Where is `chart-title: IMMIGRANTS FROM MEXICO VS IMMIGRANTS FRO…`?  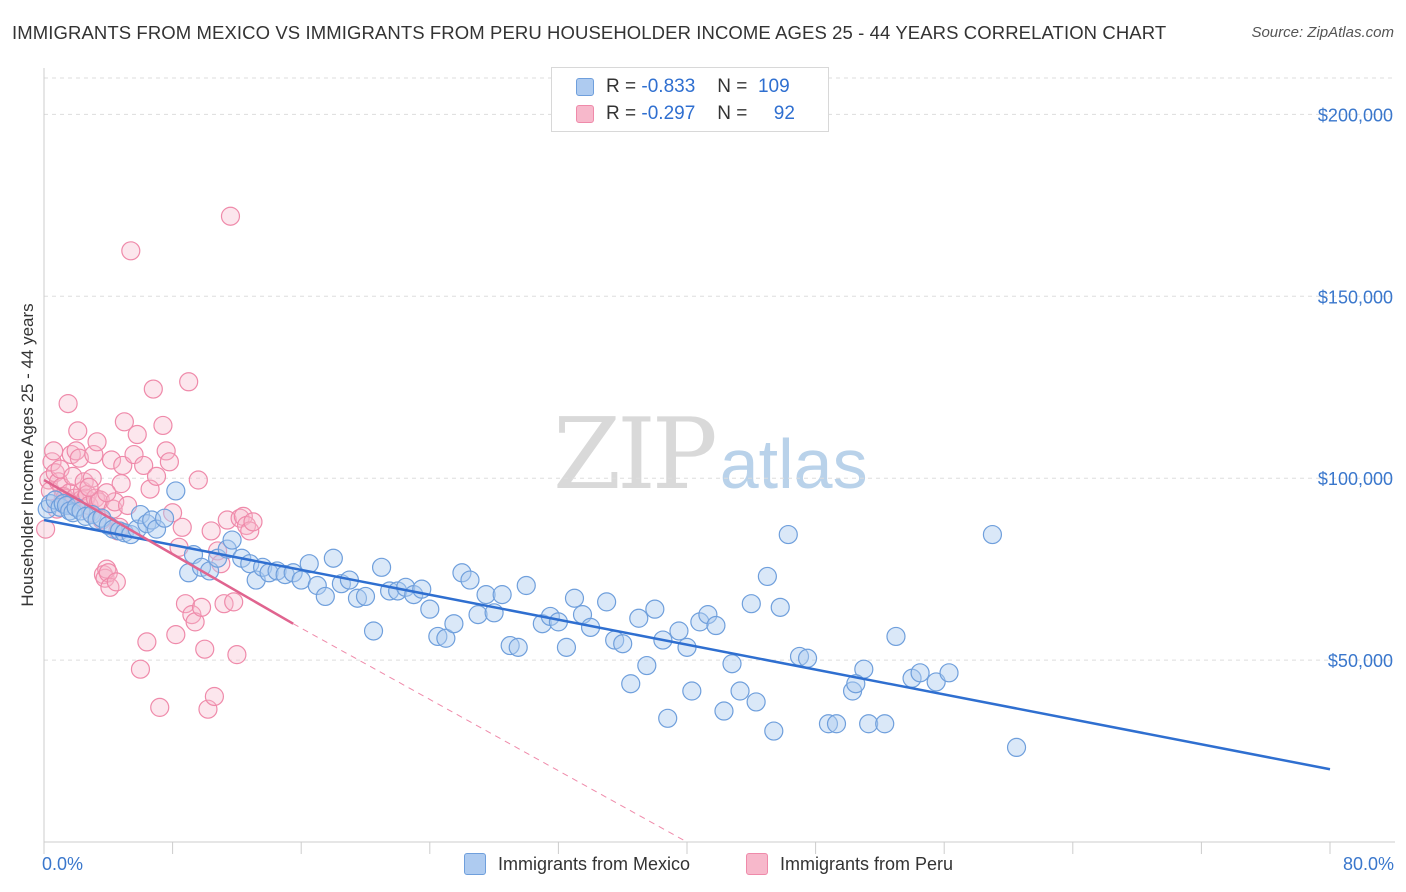 chart-title: IMMIGRANTS FROM MEXICO VS IMMIGRANTS FRO… is located at coordinates (589, 32).